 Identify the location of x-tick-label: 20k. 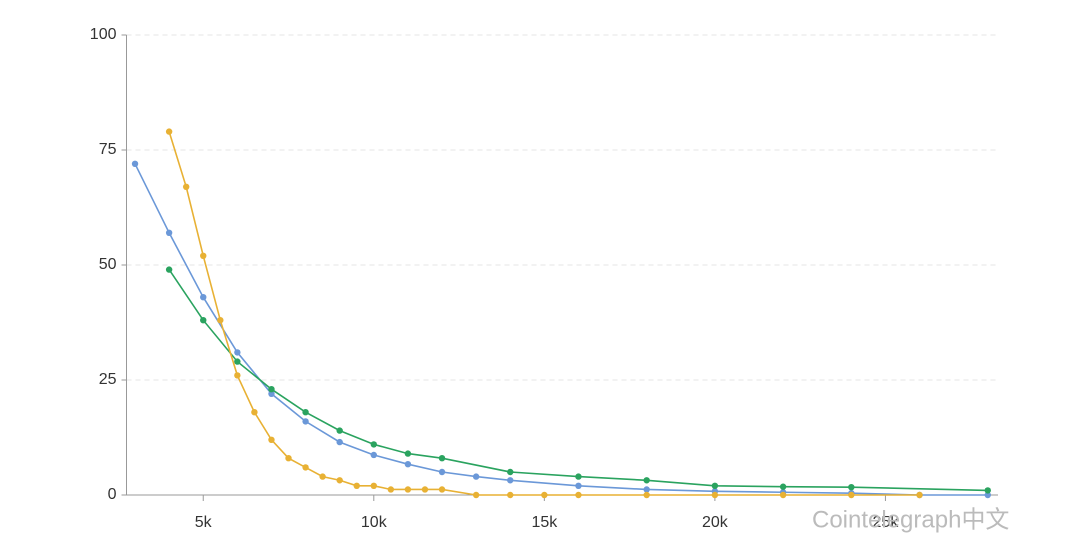
(715, 522).